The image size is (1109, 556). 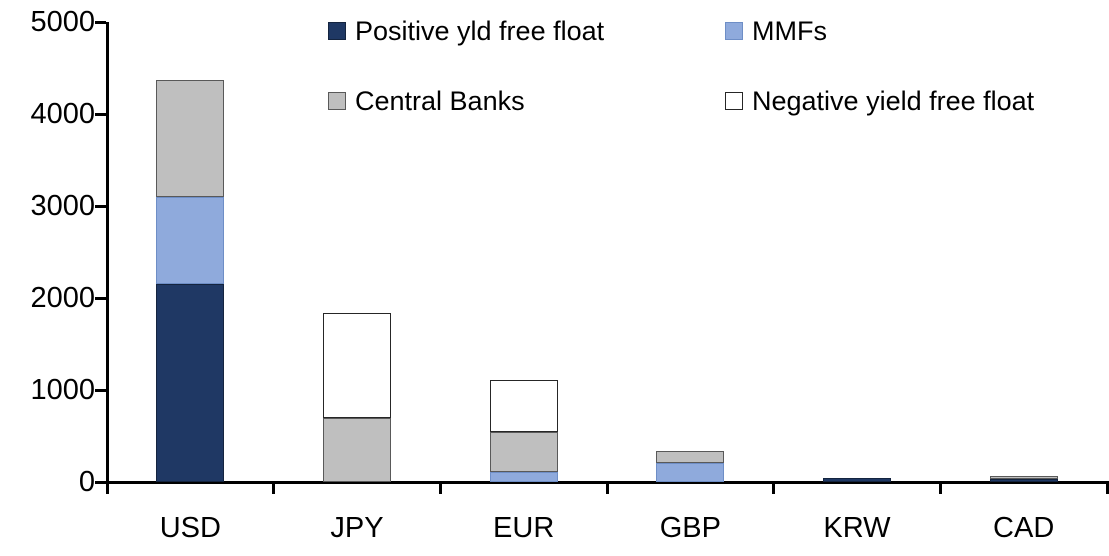 What do you see at coordinates (62, 390) in the screenshot?
I see `y-axis-tick-label: 1000` at bounding box center [62, 390].